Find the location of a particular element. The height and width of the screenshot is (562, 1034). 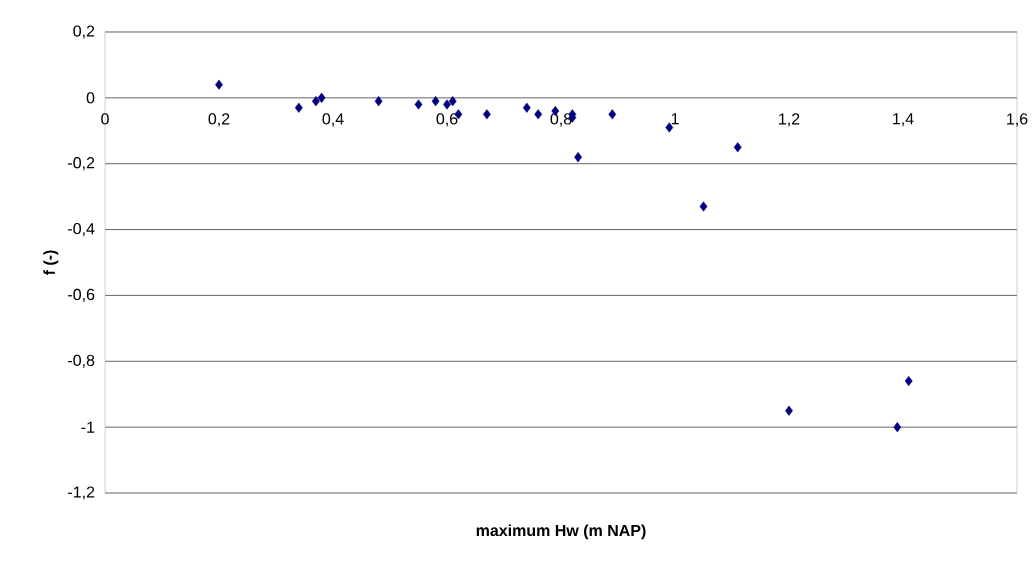

y-tick-label: -0,4 is located at coordinates (81, 229).